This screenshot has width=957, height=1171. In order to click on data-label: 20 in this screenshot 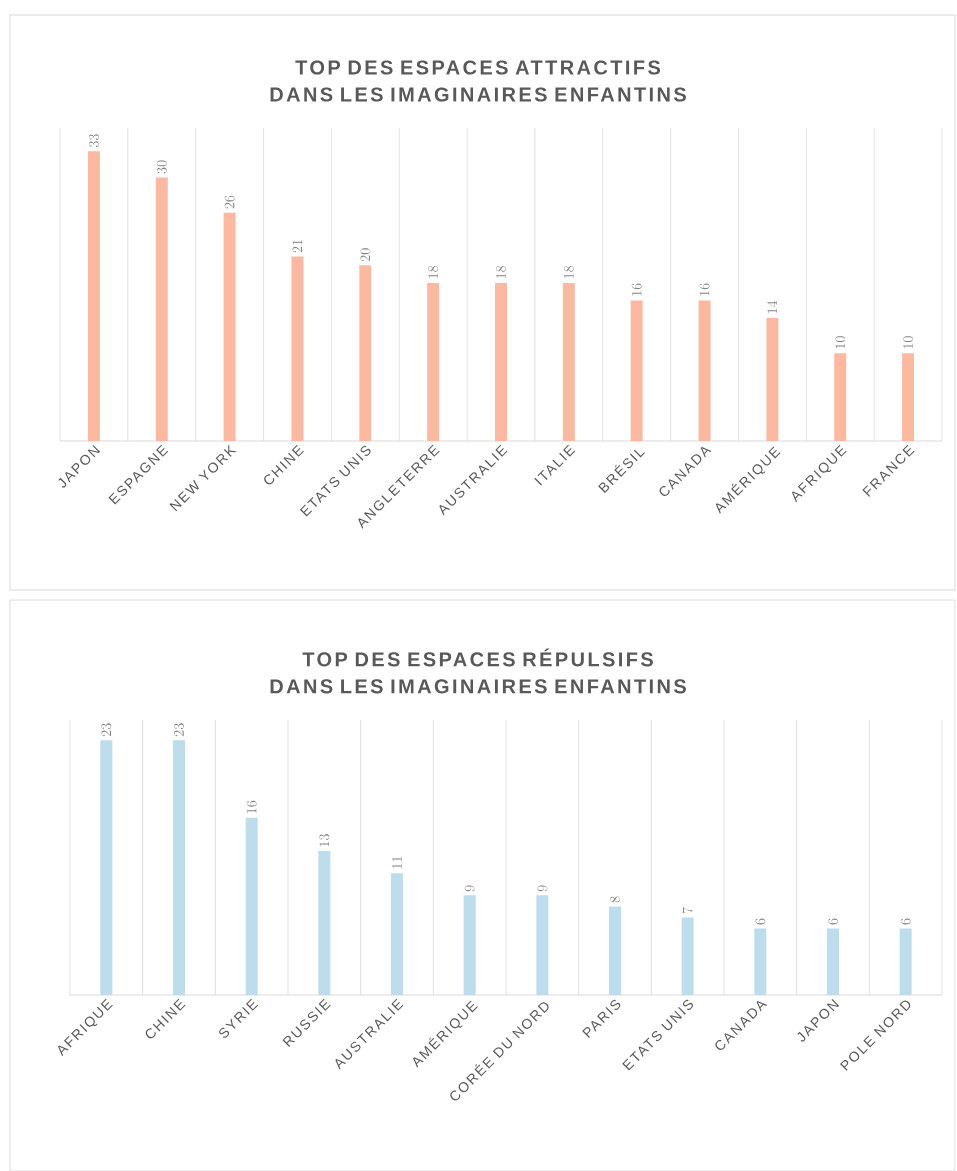, I will do `click(365, 255)`.